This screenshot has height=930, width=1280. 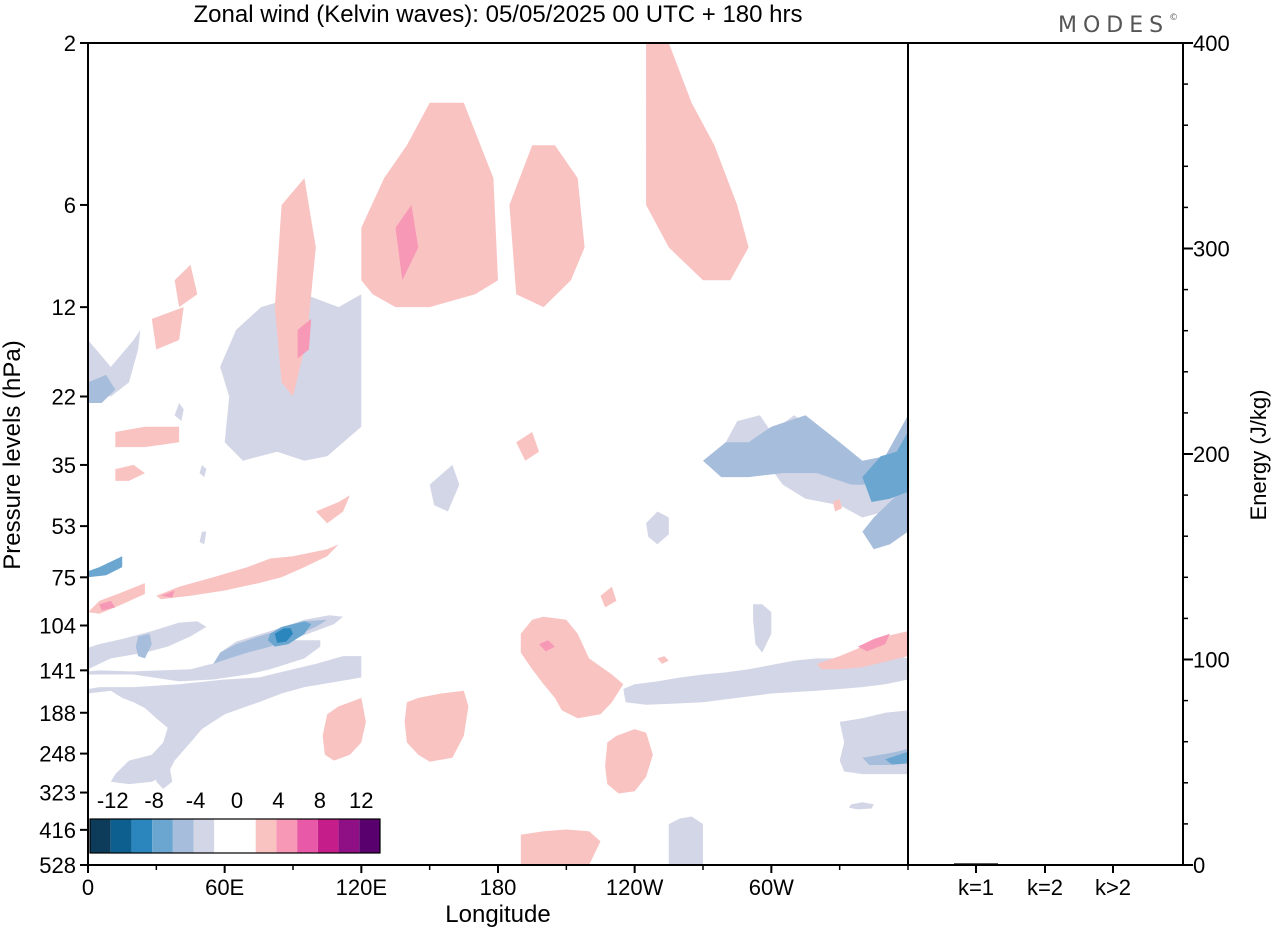 I want to click on pressure-tick-label: 248, so click(x=57, y=754).